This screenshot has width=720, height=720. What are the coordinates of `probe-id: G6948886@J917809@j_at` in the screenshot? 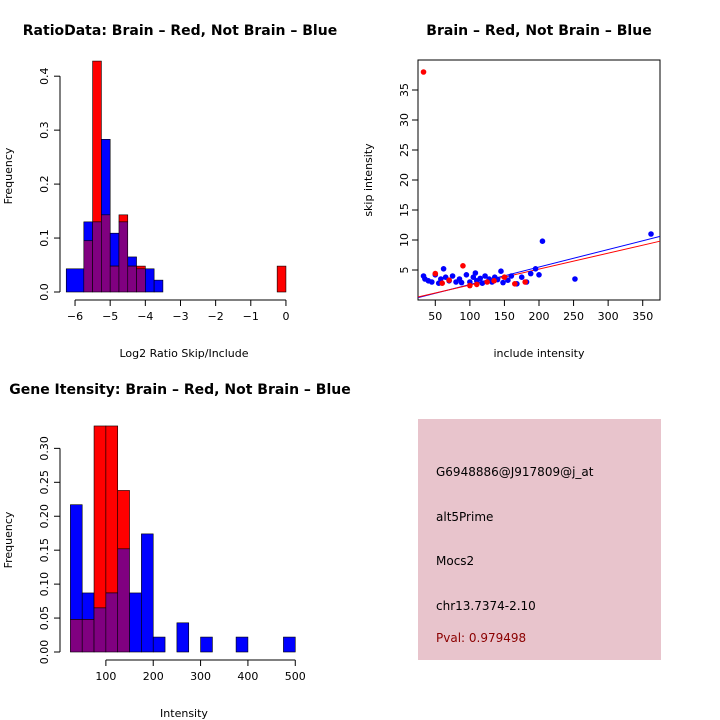 It's located at (515, 472).